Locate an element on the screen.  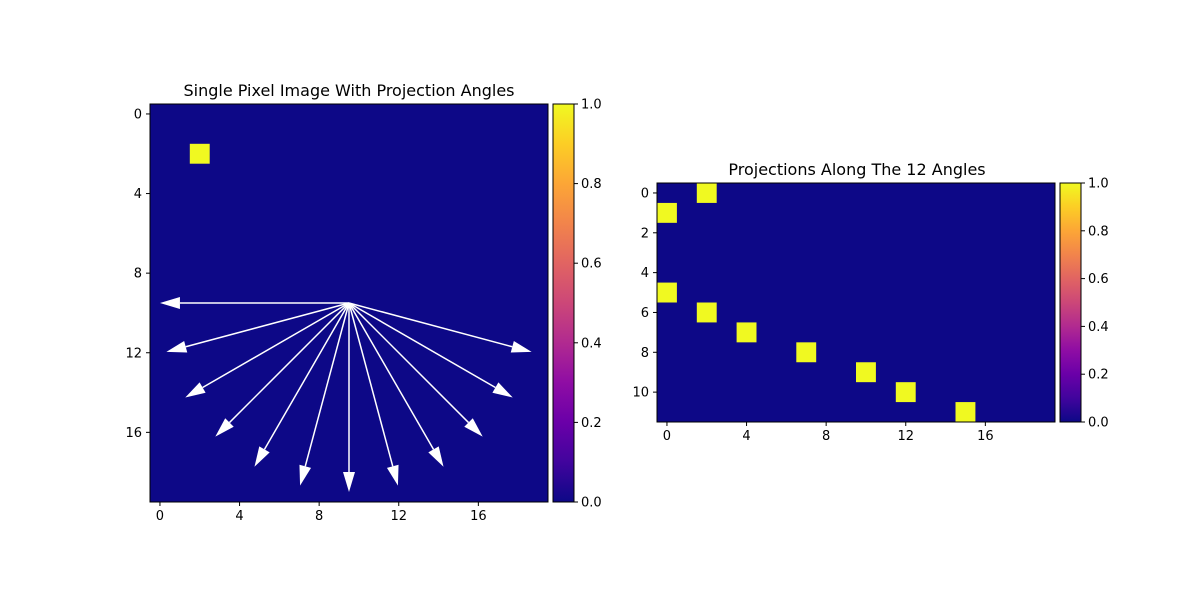
panel2-xtick-label: 16 is located at coordinates (985, 436).